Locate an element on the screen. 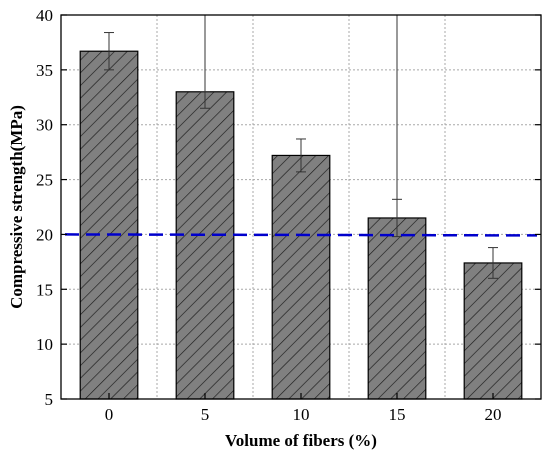  x-axis-title: Volume of fibers (%) is located at coordinates (301, 440).